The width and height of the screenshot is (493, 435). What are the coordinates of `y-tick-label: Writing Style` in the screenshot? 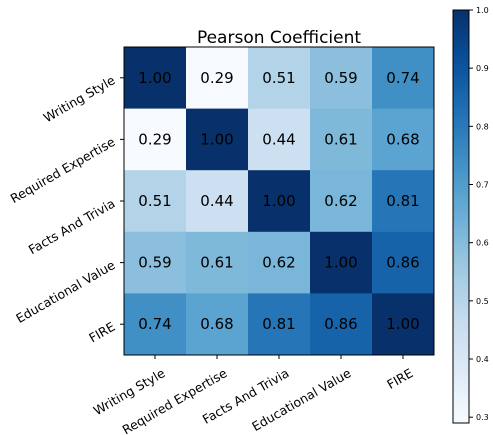 It's located at (79, 98).